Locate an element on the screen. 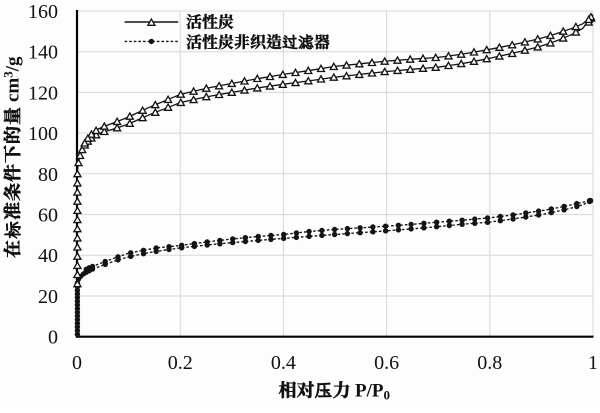 The image size is (600, 413). svg-text: 20 is located at coordinates (48, 297).